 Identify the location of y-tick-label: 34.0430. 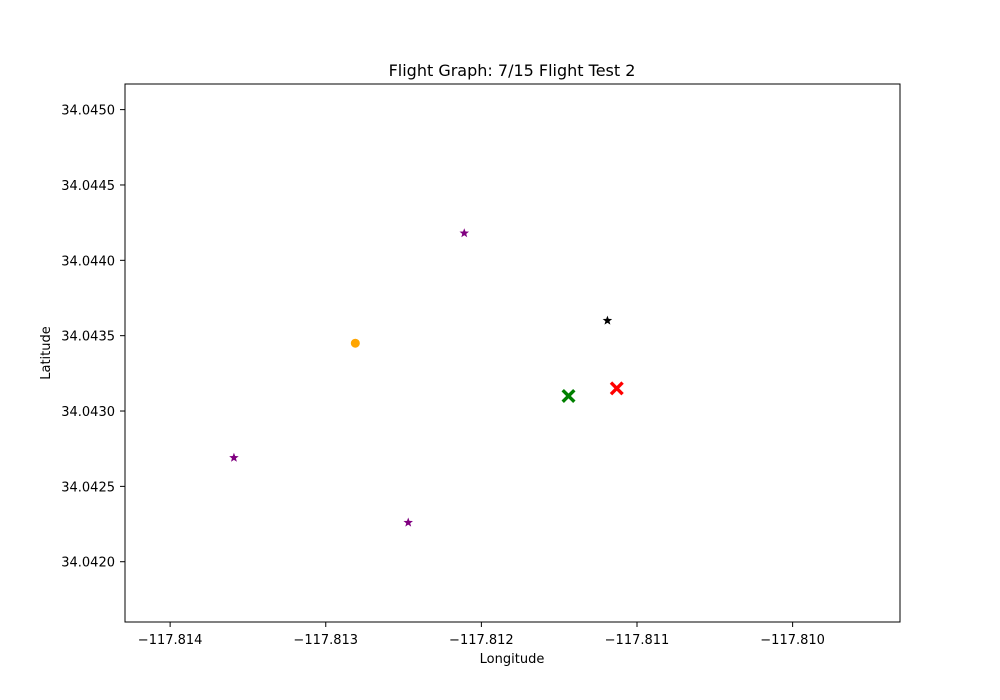
(88, 412).